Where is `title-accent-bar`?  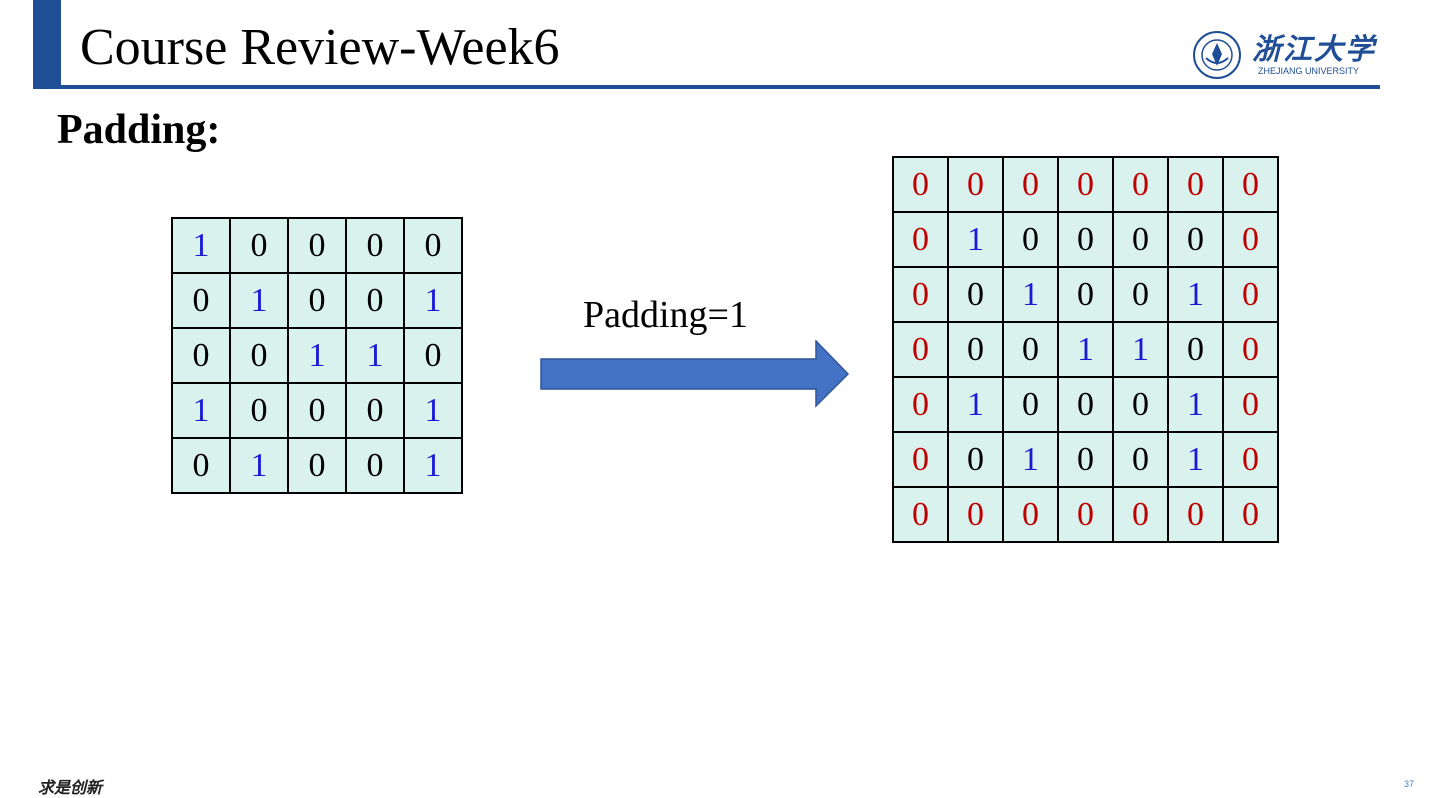
title-accent-bar is located at coordinates (47, 43).